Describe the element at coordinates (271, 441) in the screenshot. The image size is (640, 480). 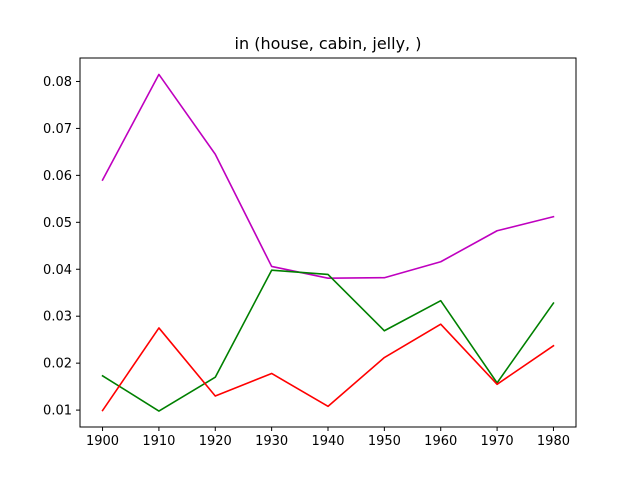
I see `x-tick-label: 1930` at that location.